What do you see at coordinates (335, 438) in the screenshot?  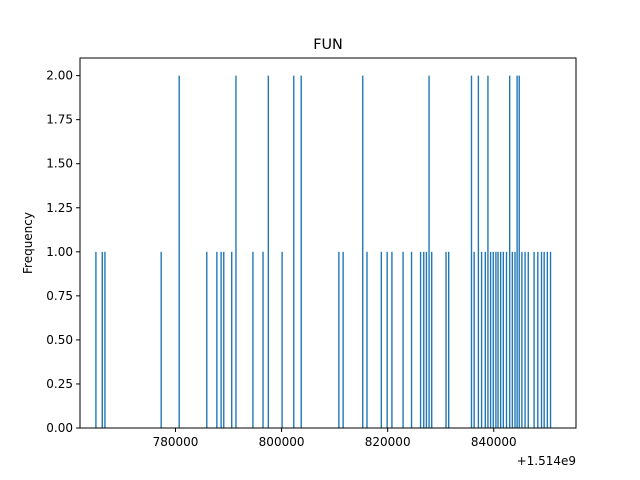 I see `x-axis-ticks: 780000 800000 820000 840000` at bounding box center [335, 438].